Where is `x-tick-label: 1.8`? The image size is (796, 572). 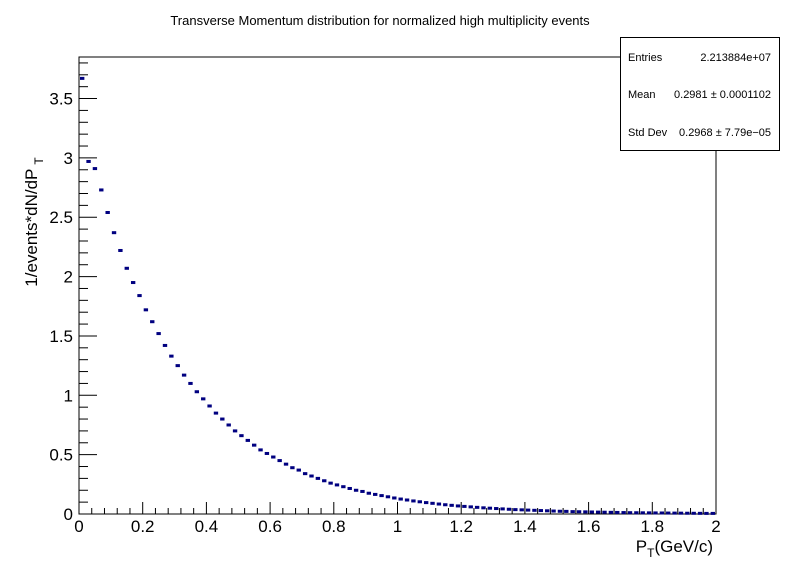
x-tick-label: 1.8 is located at coordinates (652, 526).